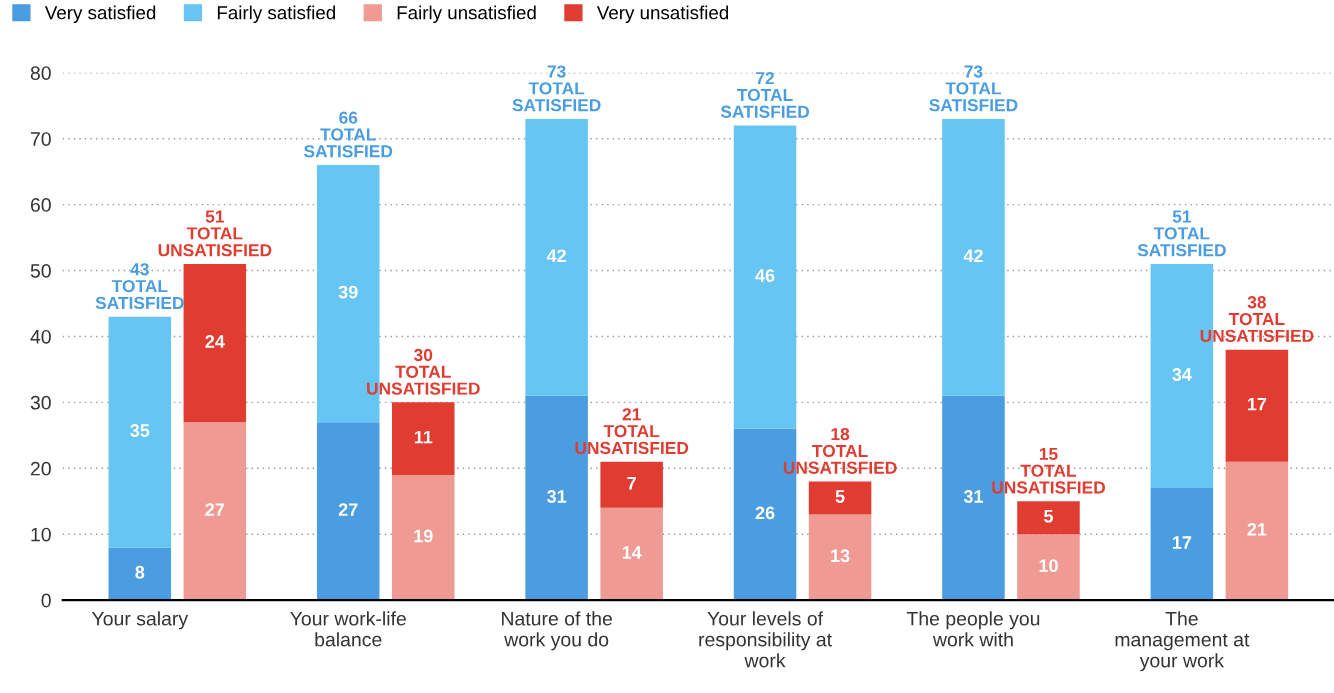  Describe the element at coordinates (276, 14) in the screenshot. I see `legend-label: Fairly satisfied` at that location.